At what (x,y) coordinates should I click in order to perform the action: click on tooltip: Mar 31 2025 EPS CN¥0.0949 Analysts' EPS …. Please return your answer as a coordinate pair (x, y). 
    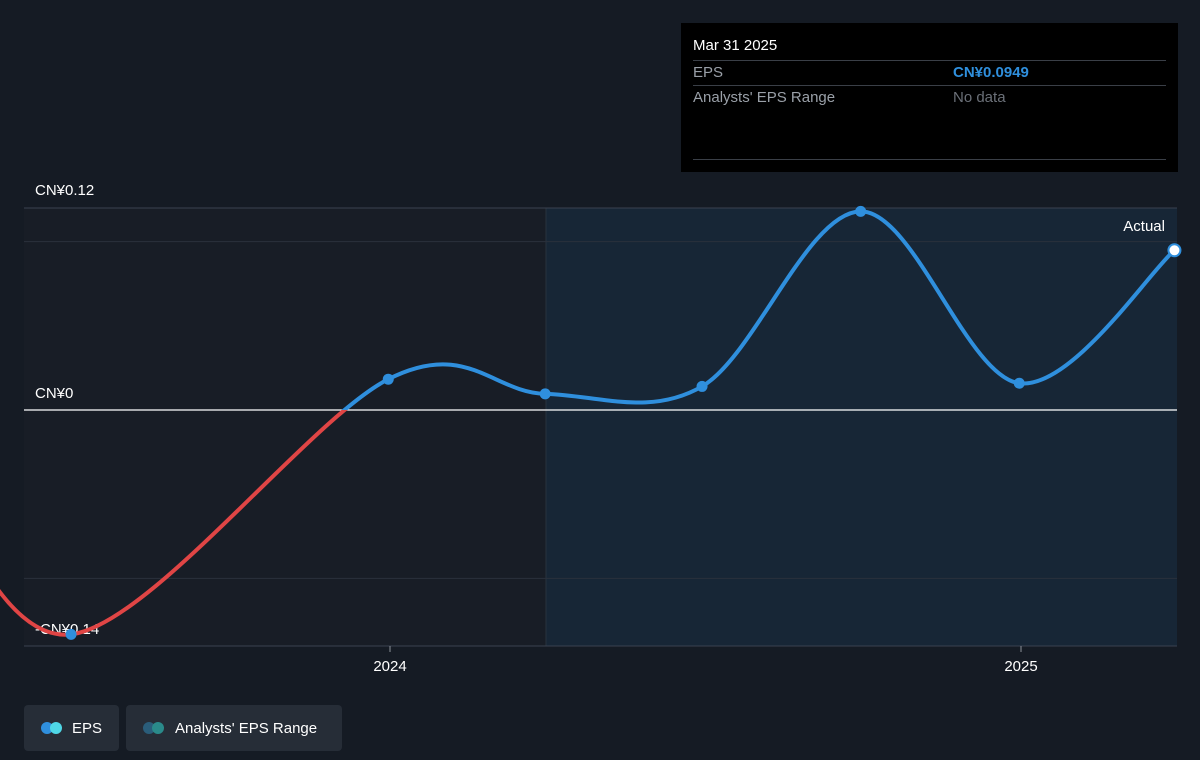
    Looking at the image, I should click on (929, 97).